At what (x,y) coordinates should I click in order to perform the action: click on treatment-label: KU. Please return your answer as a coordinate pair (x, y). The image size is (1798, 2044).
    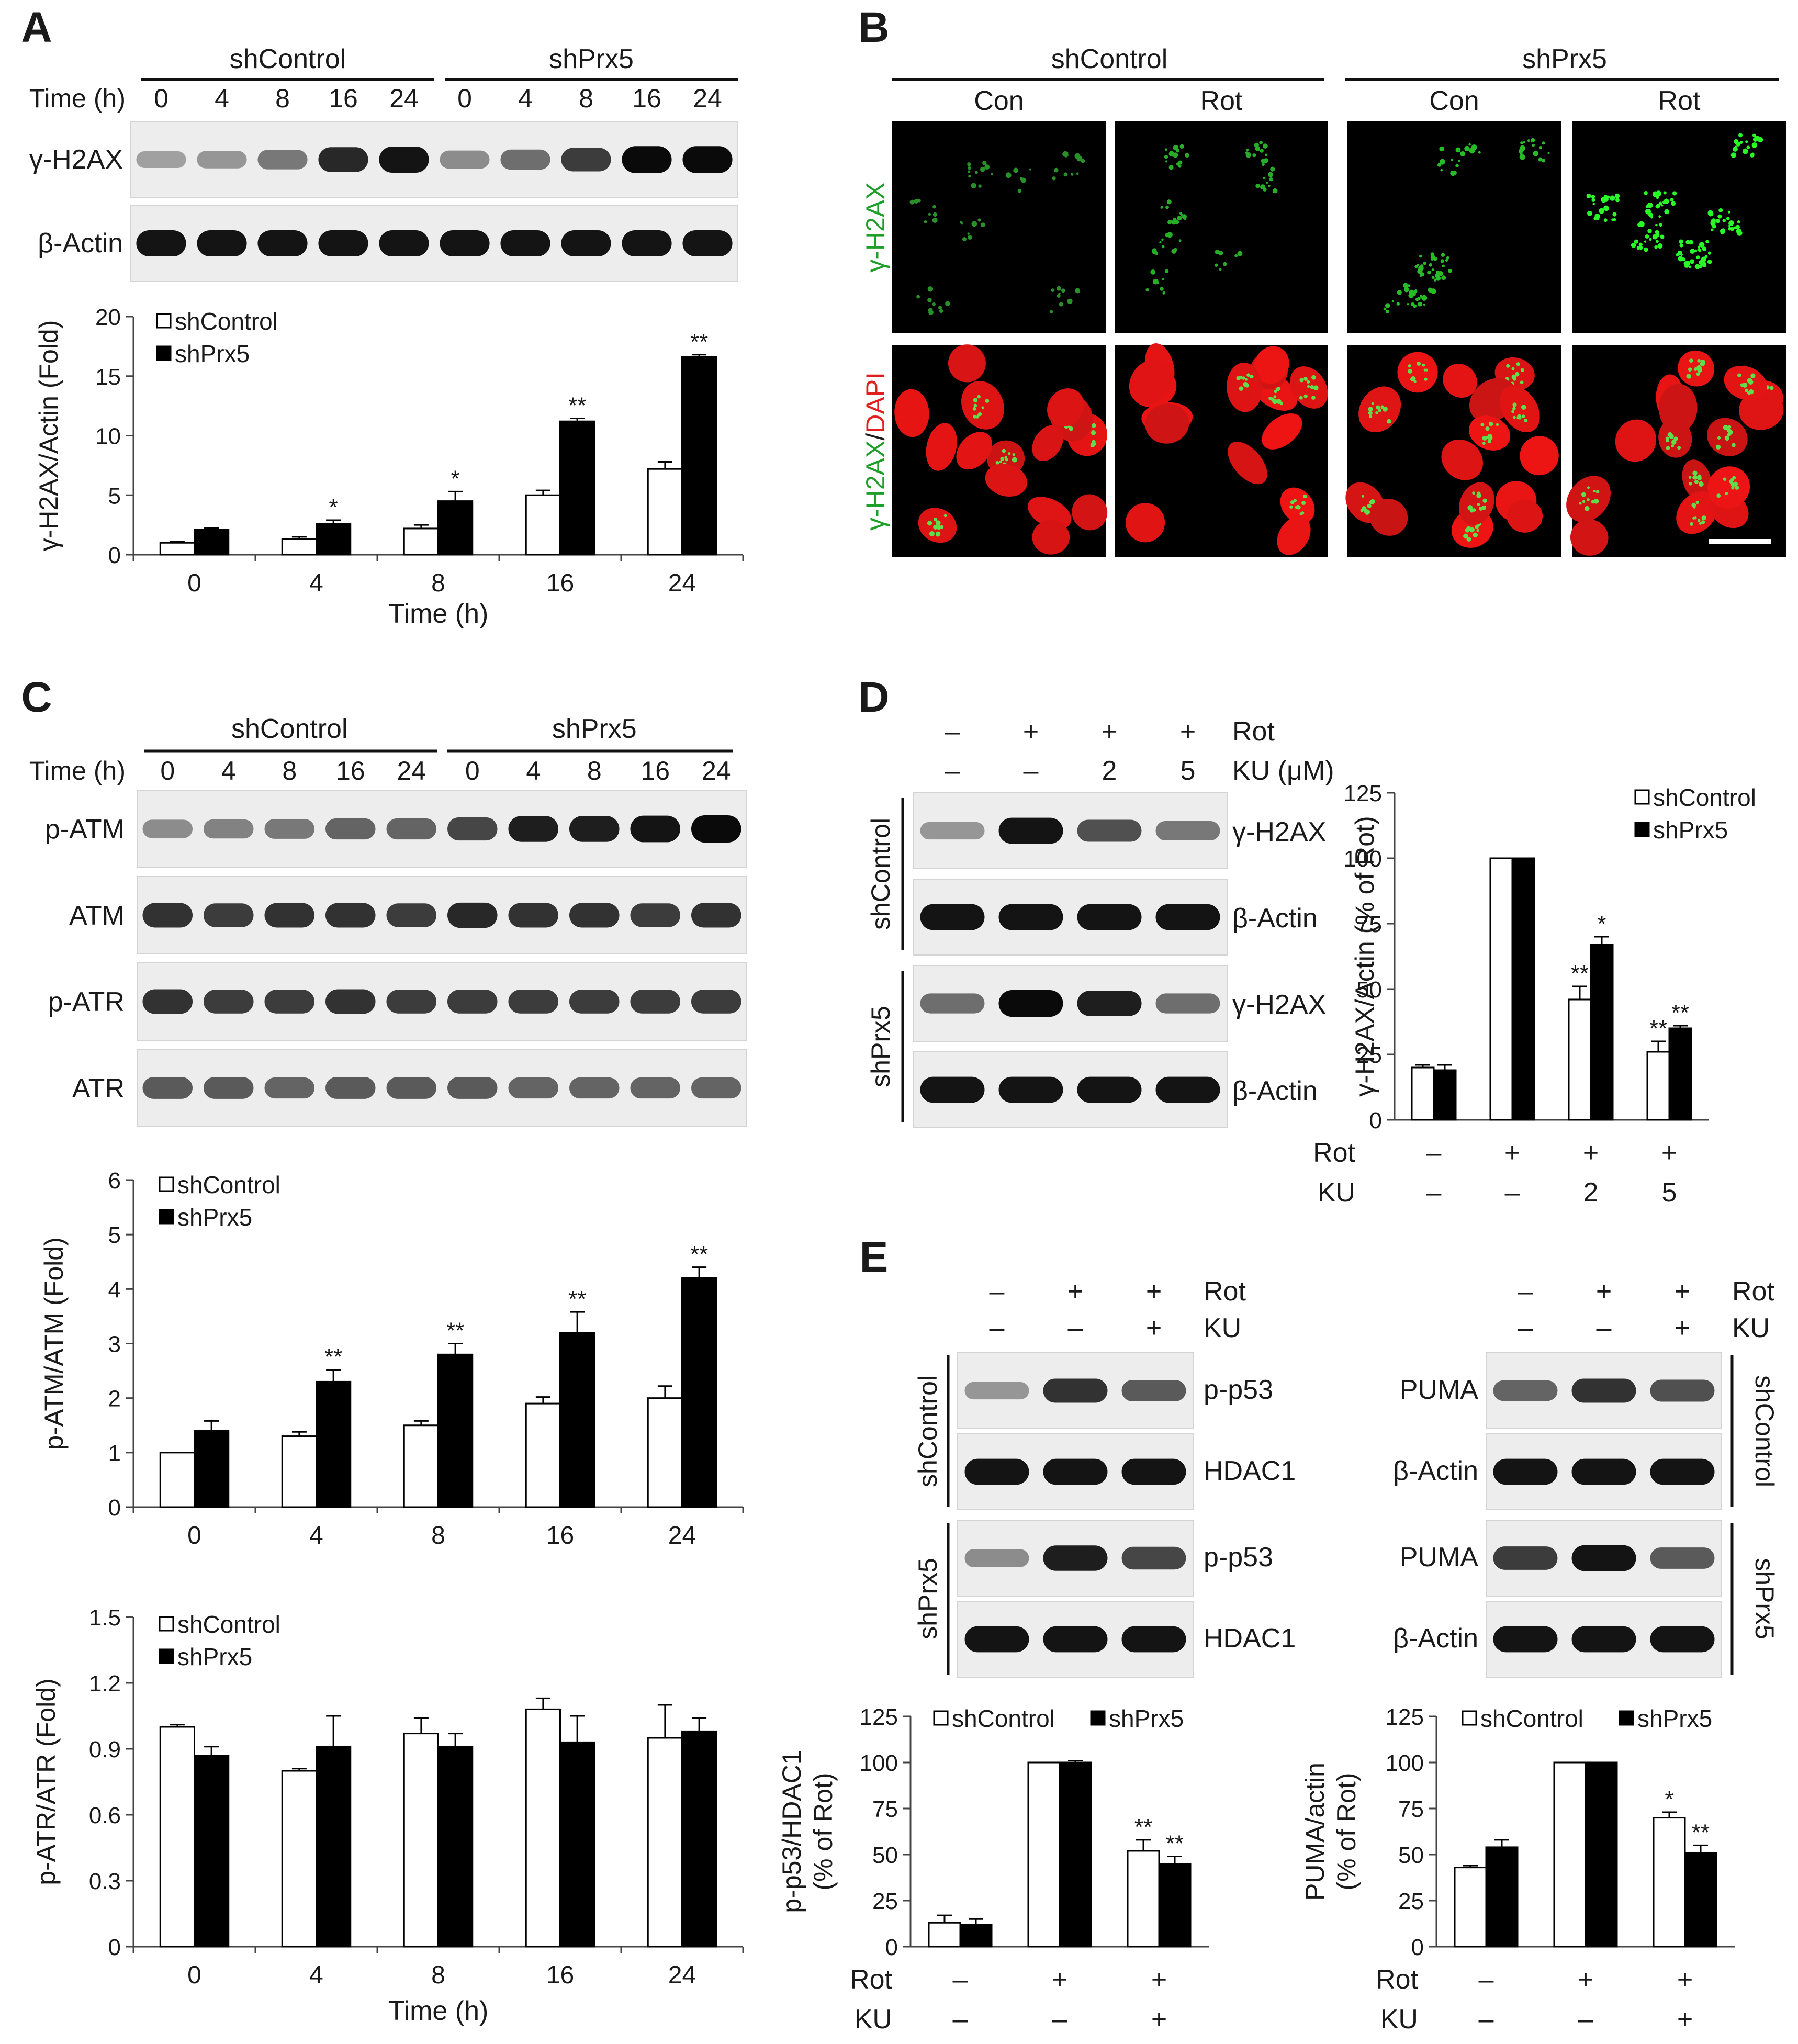
    Looking at the image, I should click on (1222, 1328).